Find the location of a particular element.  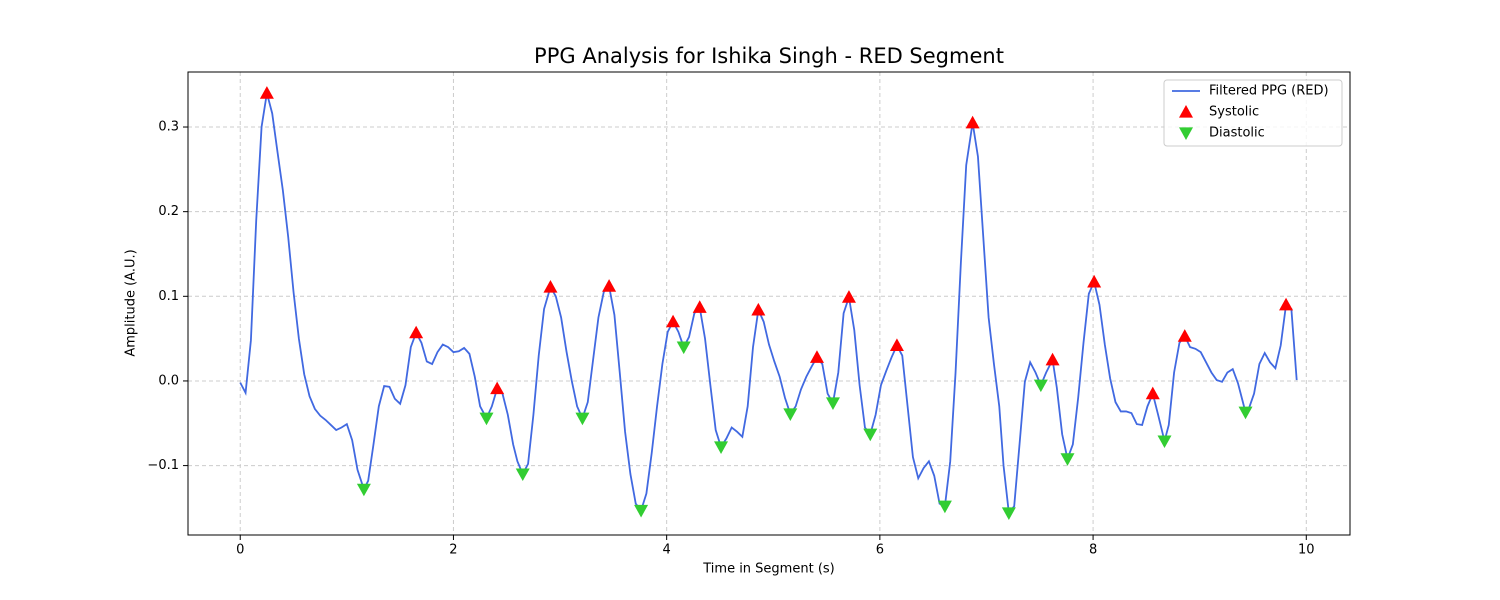

legend-label: Systolic is located at coordinates (1234, 112).